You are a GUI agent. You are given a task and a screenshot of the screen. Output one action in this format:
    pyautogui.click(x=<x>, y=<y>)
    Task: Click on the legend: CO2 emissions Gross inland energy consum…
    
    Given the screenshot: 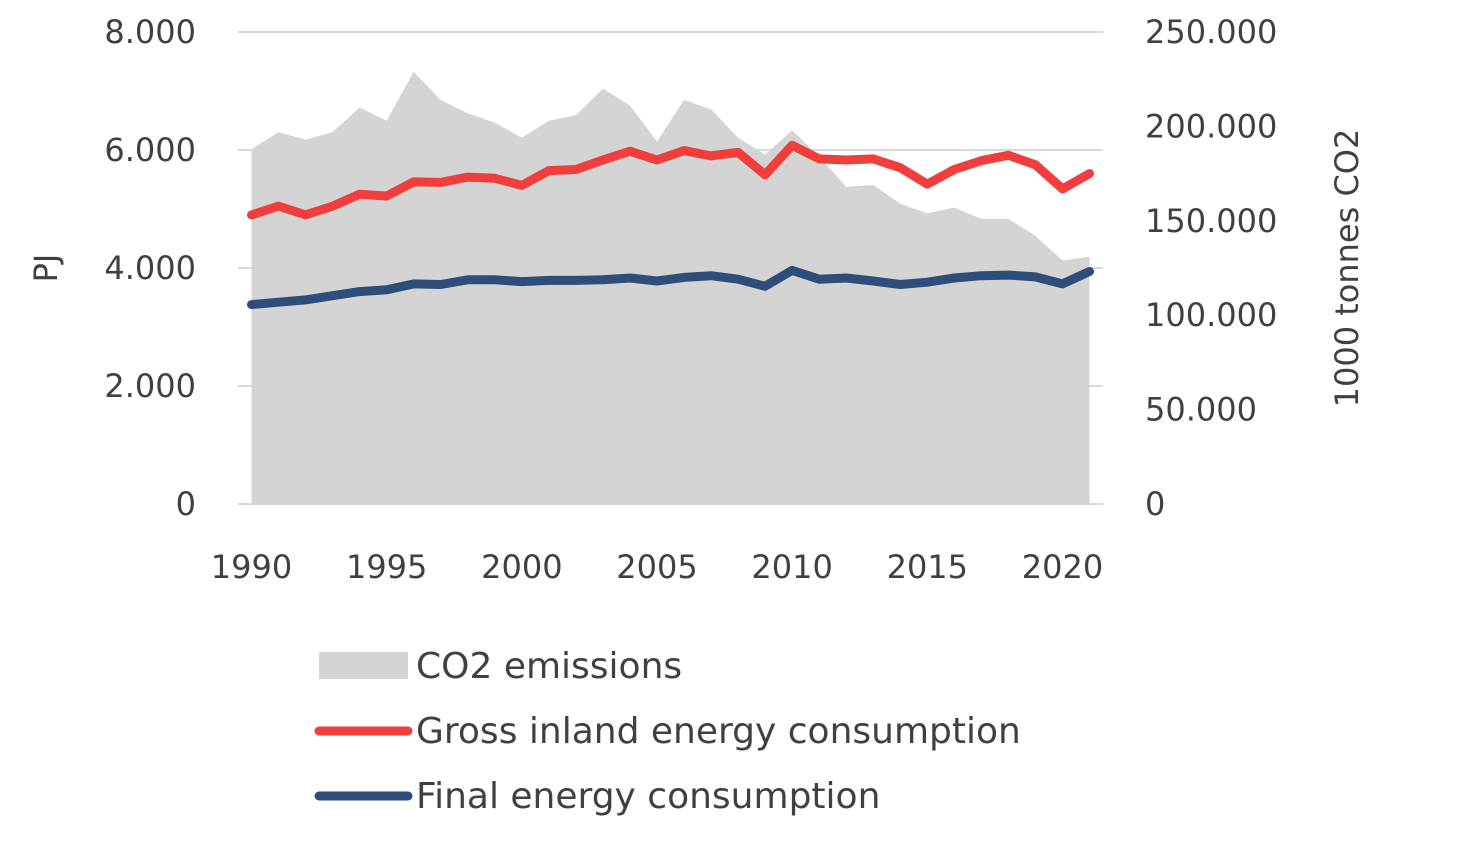 What is the action you would take?
    pyautogui.click(x=667, y=731)
    